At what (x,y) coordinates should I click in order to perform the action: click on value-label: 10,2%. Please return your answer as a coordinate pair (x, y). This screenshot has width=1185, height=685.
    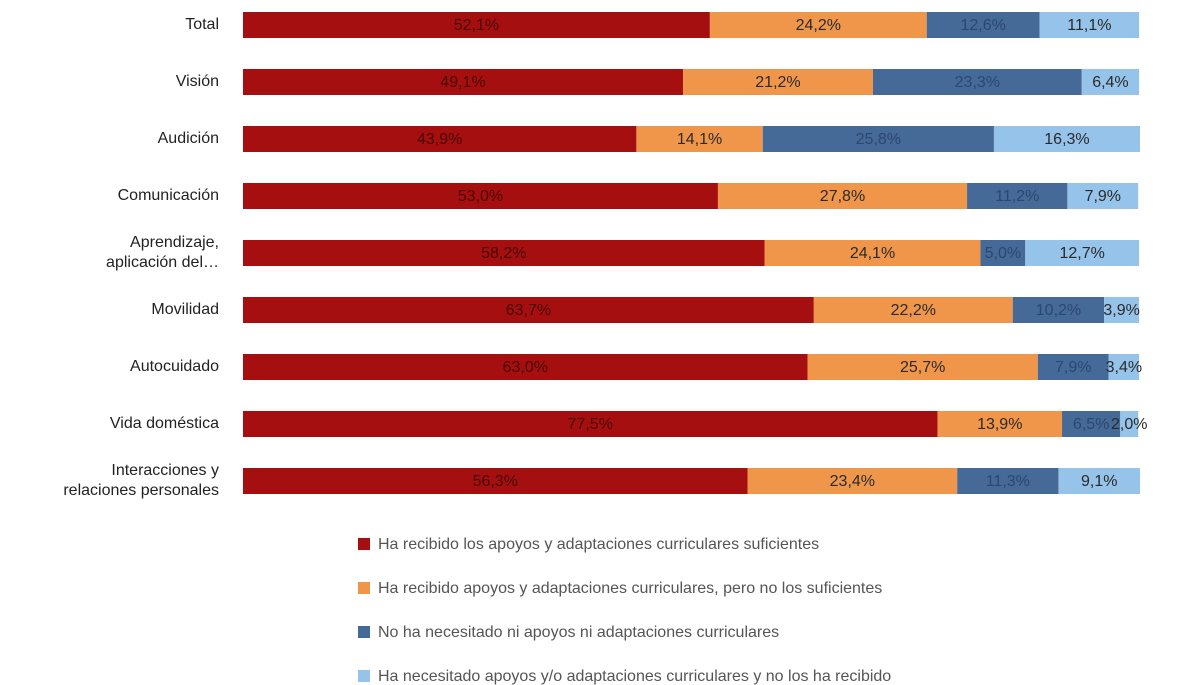
    Looking at the image, I should click on (1058, 310).